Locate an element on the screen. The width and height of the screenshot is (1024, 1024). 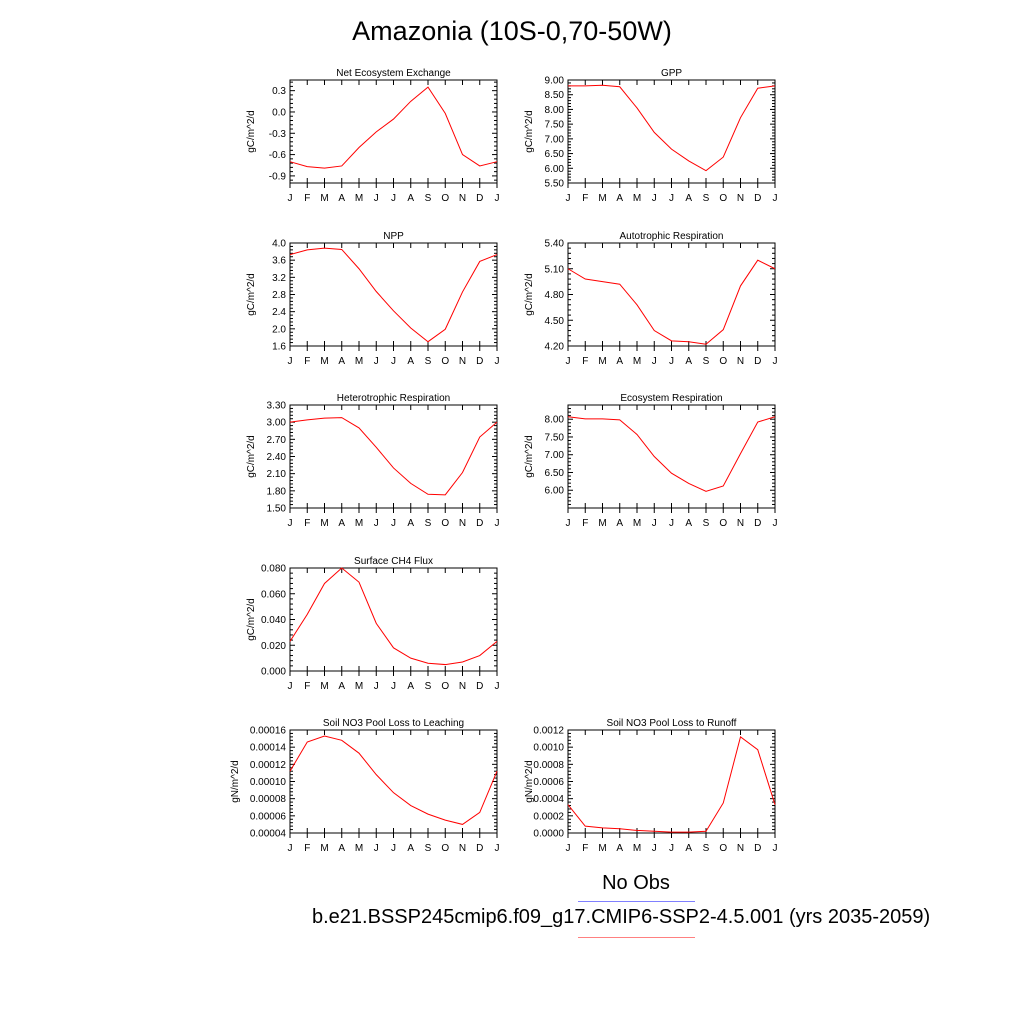
y-tick-label: 0.00012 is located at coordinates (268, 765).